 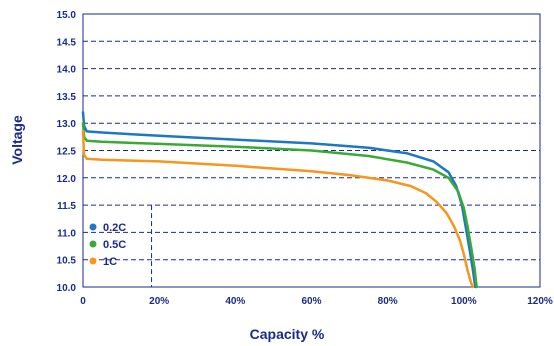 I want to click on legend: 0.2C 0.5C 1C, so click(x=107, y=245).